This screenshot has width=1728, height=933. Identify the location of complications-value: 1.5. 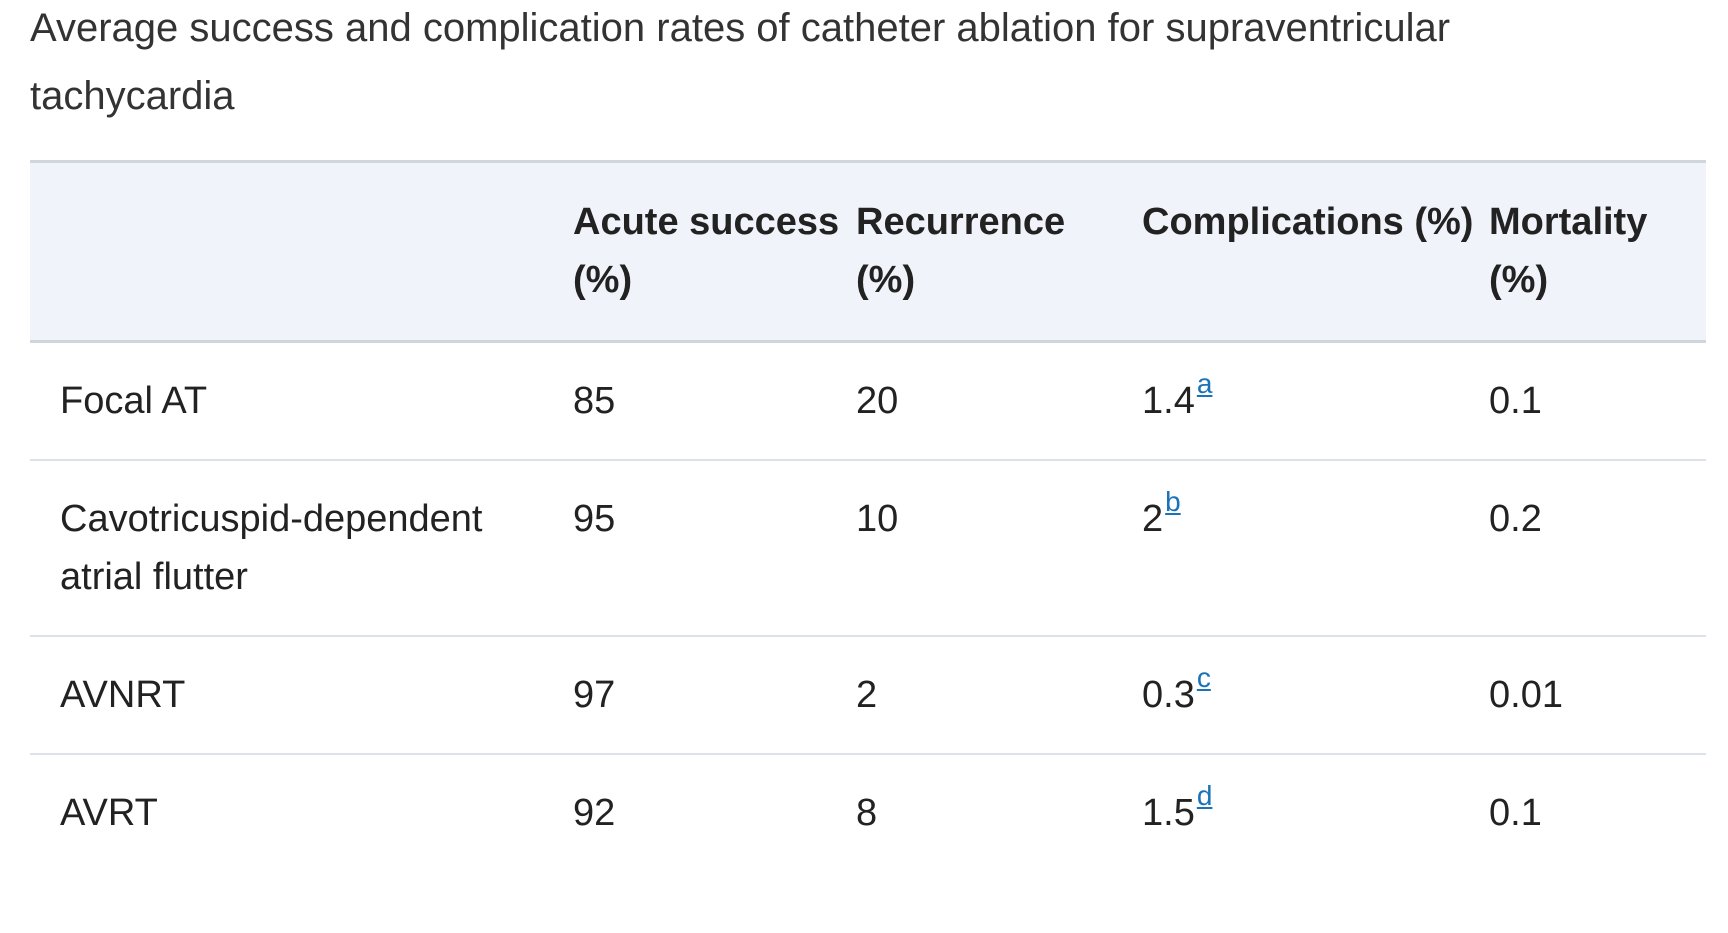
(1168, 813).